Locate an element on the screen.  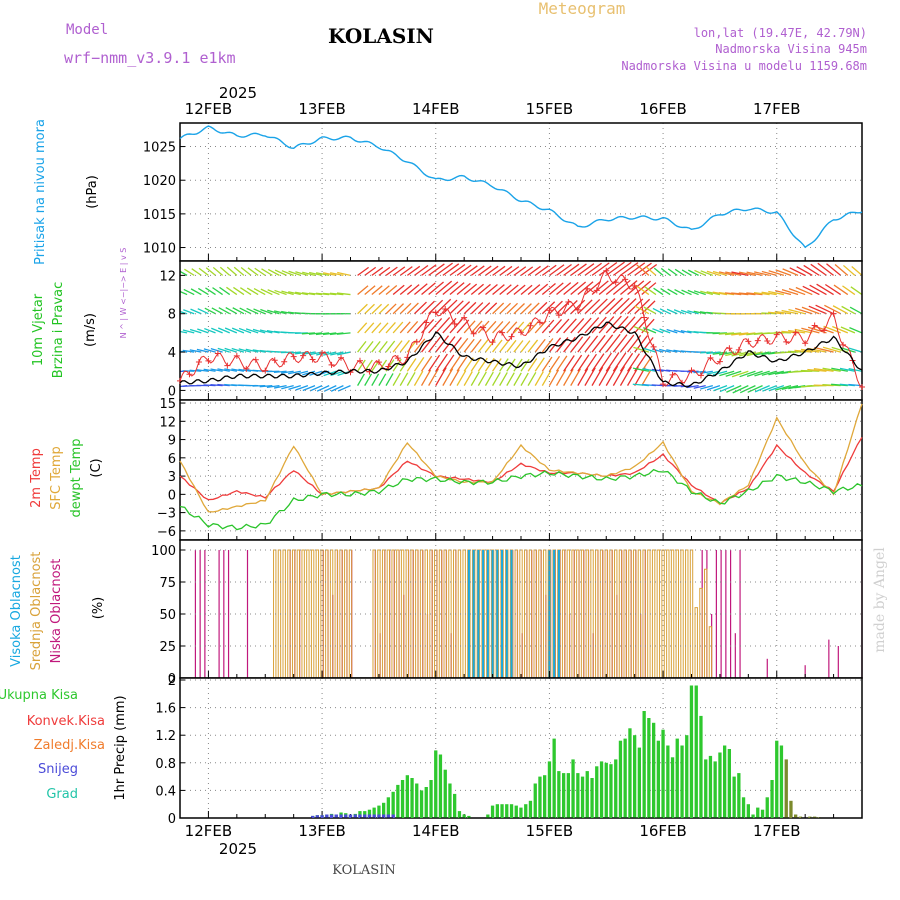
bottom-day-label: 16FEB is located at coordinates (662, 831).